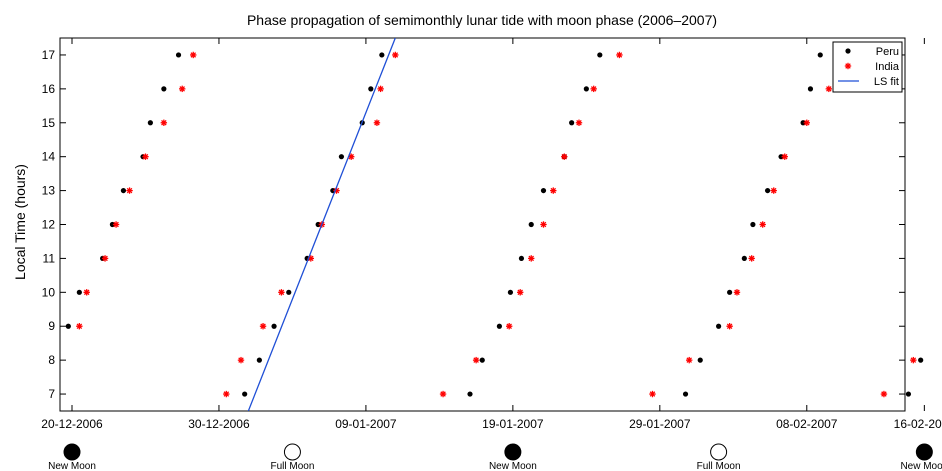 The image size is (942, 471). What do you see at coordinates (51, 360) in the screenshot?
I see `y-tick-label: 8` at bounding box center [51, 360].